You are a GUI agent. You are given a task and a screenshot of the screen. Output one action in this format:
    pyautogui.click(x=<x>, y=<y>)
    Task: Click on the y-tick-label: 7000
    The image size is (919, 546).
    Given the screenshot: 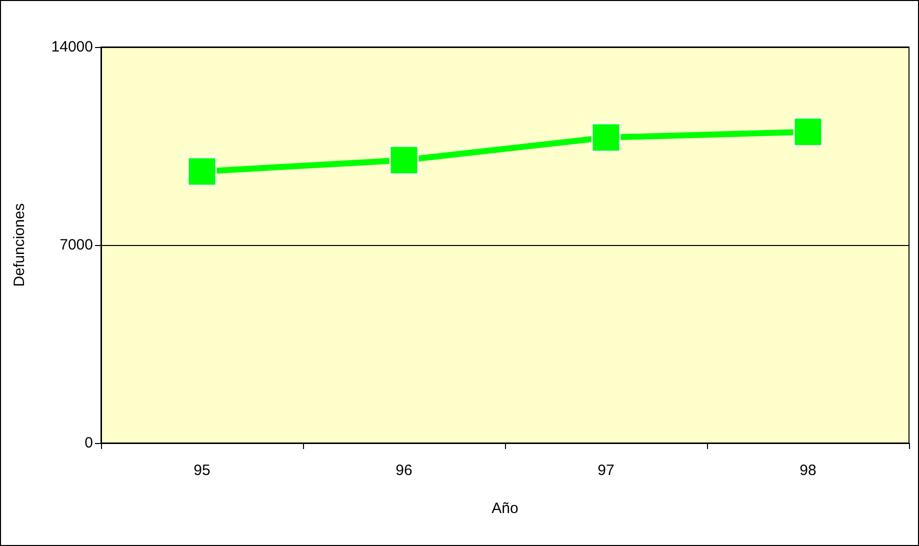 What is the action you would take?
    pyautogui.click(x=76, y=245)
    